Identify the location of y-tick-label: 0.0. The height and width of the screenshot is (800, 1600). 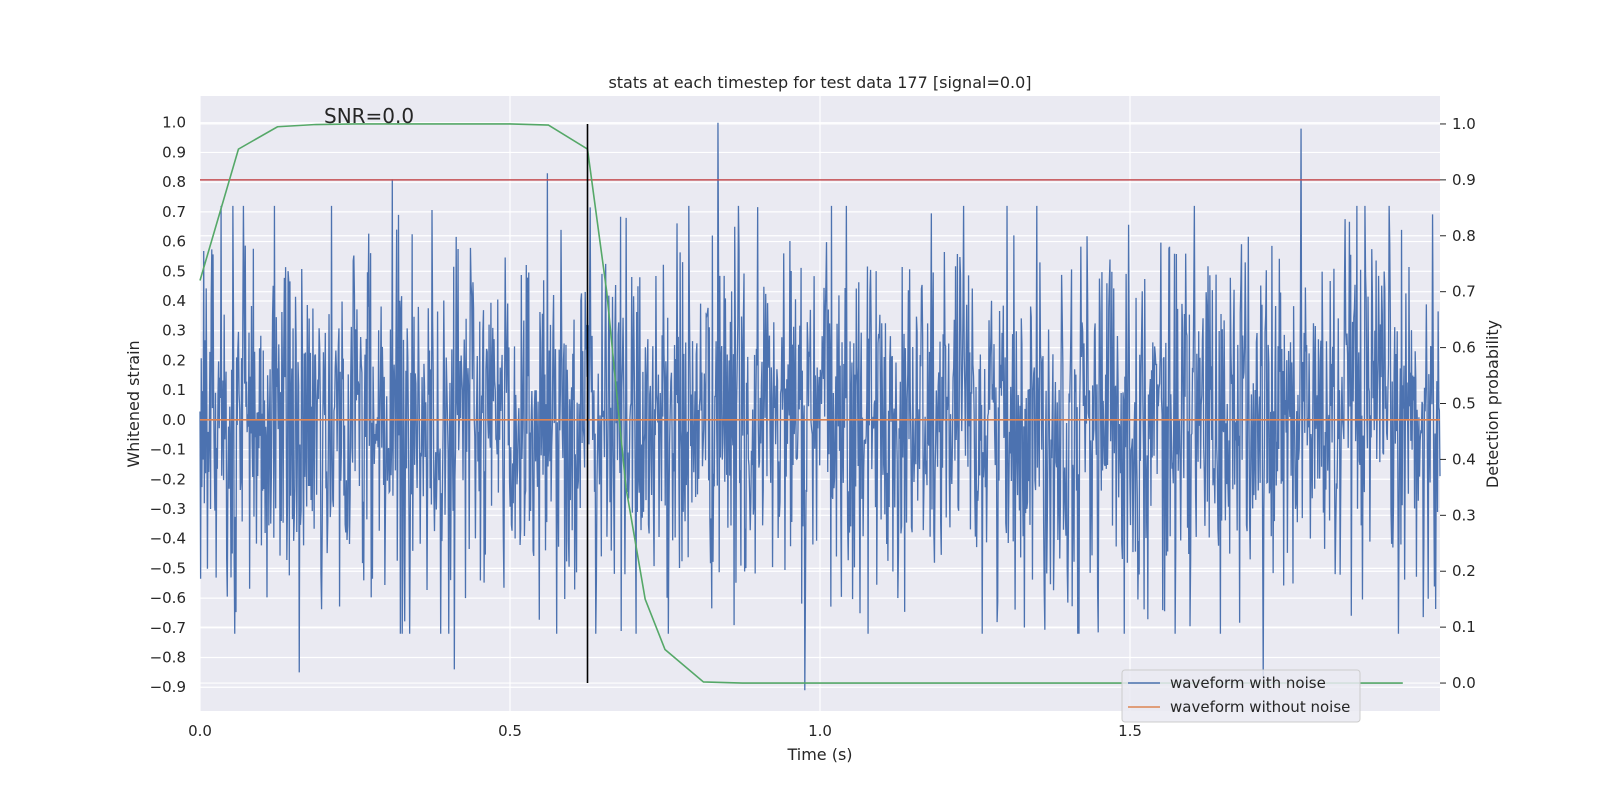
(174, 420).